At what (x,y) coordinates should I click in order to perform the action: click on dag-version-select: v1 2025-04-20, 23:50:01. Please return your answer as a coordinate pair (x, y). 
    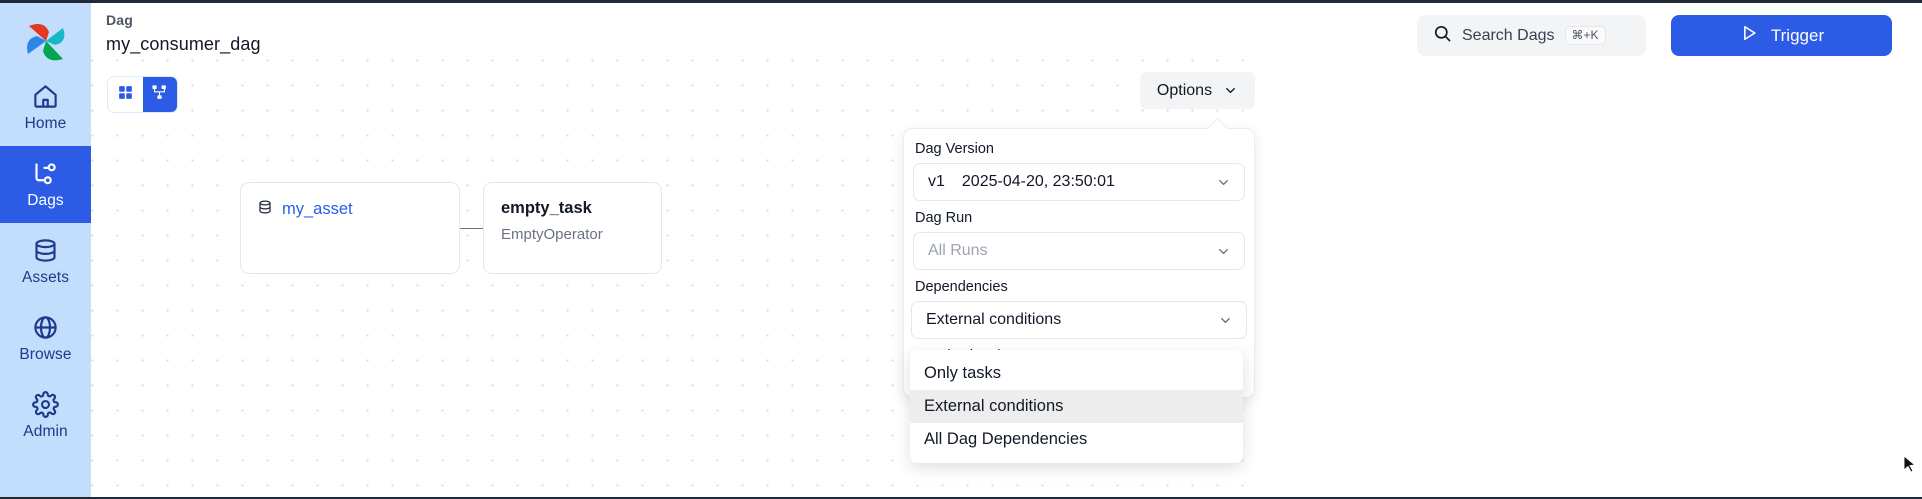
    Looking at the image, I should click on (1079, 182).